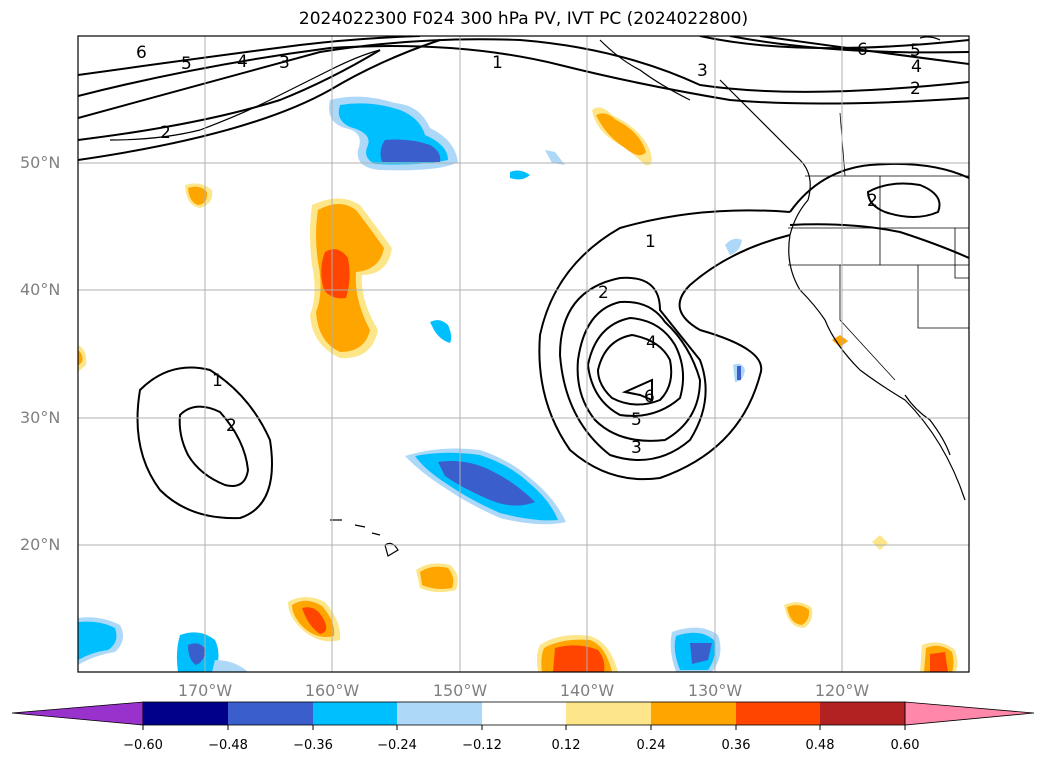 The image size is (1047, 765). Describe the element at coordinates (40, 417) in the screenshot. I see `lat-label-30n: 30°N` at that location.